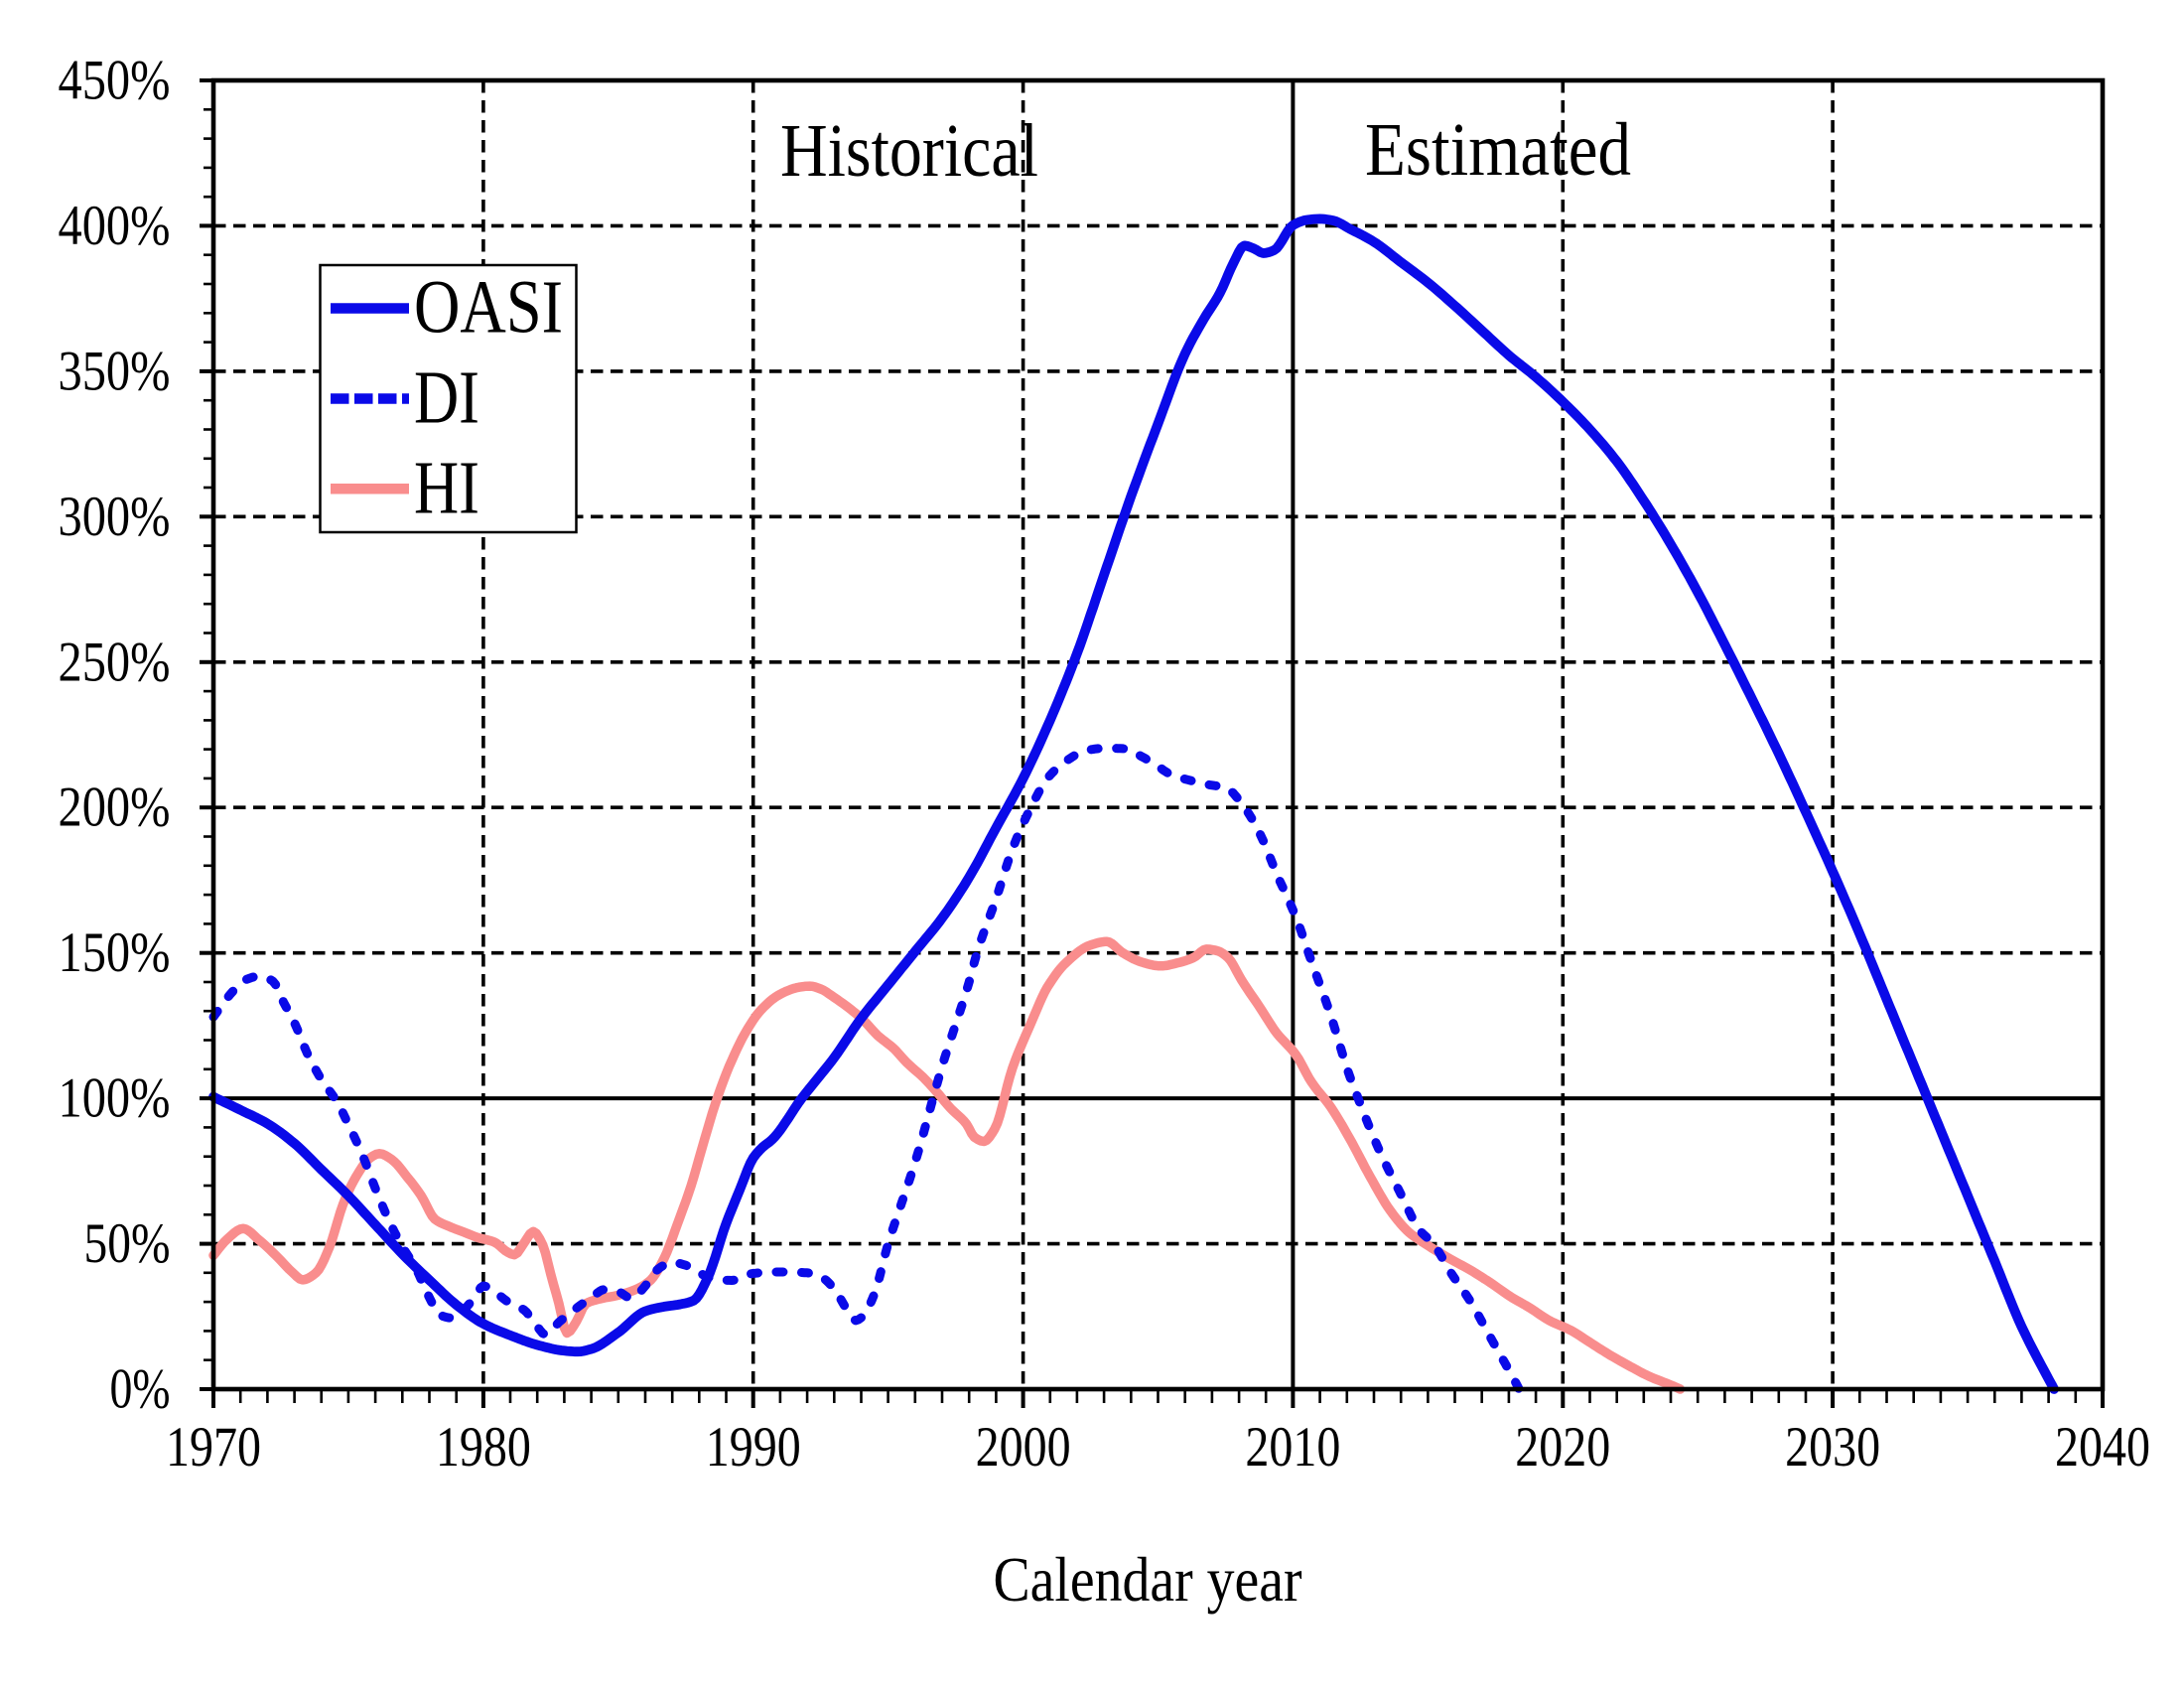  What do you see at coordinates (1832, 1447) in the screenshot?
I see `svg-text: 2030` at bounding box center [1832, 1447].